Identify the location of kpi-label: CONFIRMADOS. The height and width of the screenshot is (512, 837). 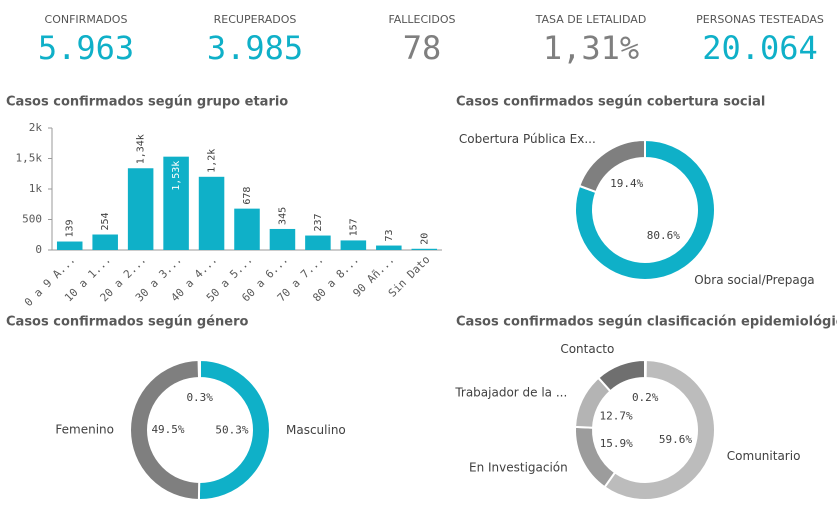
(86, 19).